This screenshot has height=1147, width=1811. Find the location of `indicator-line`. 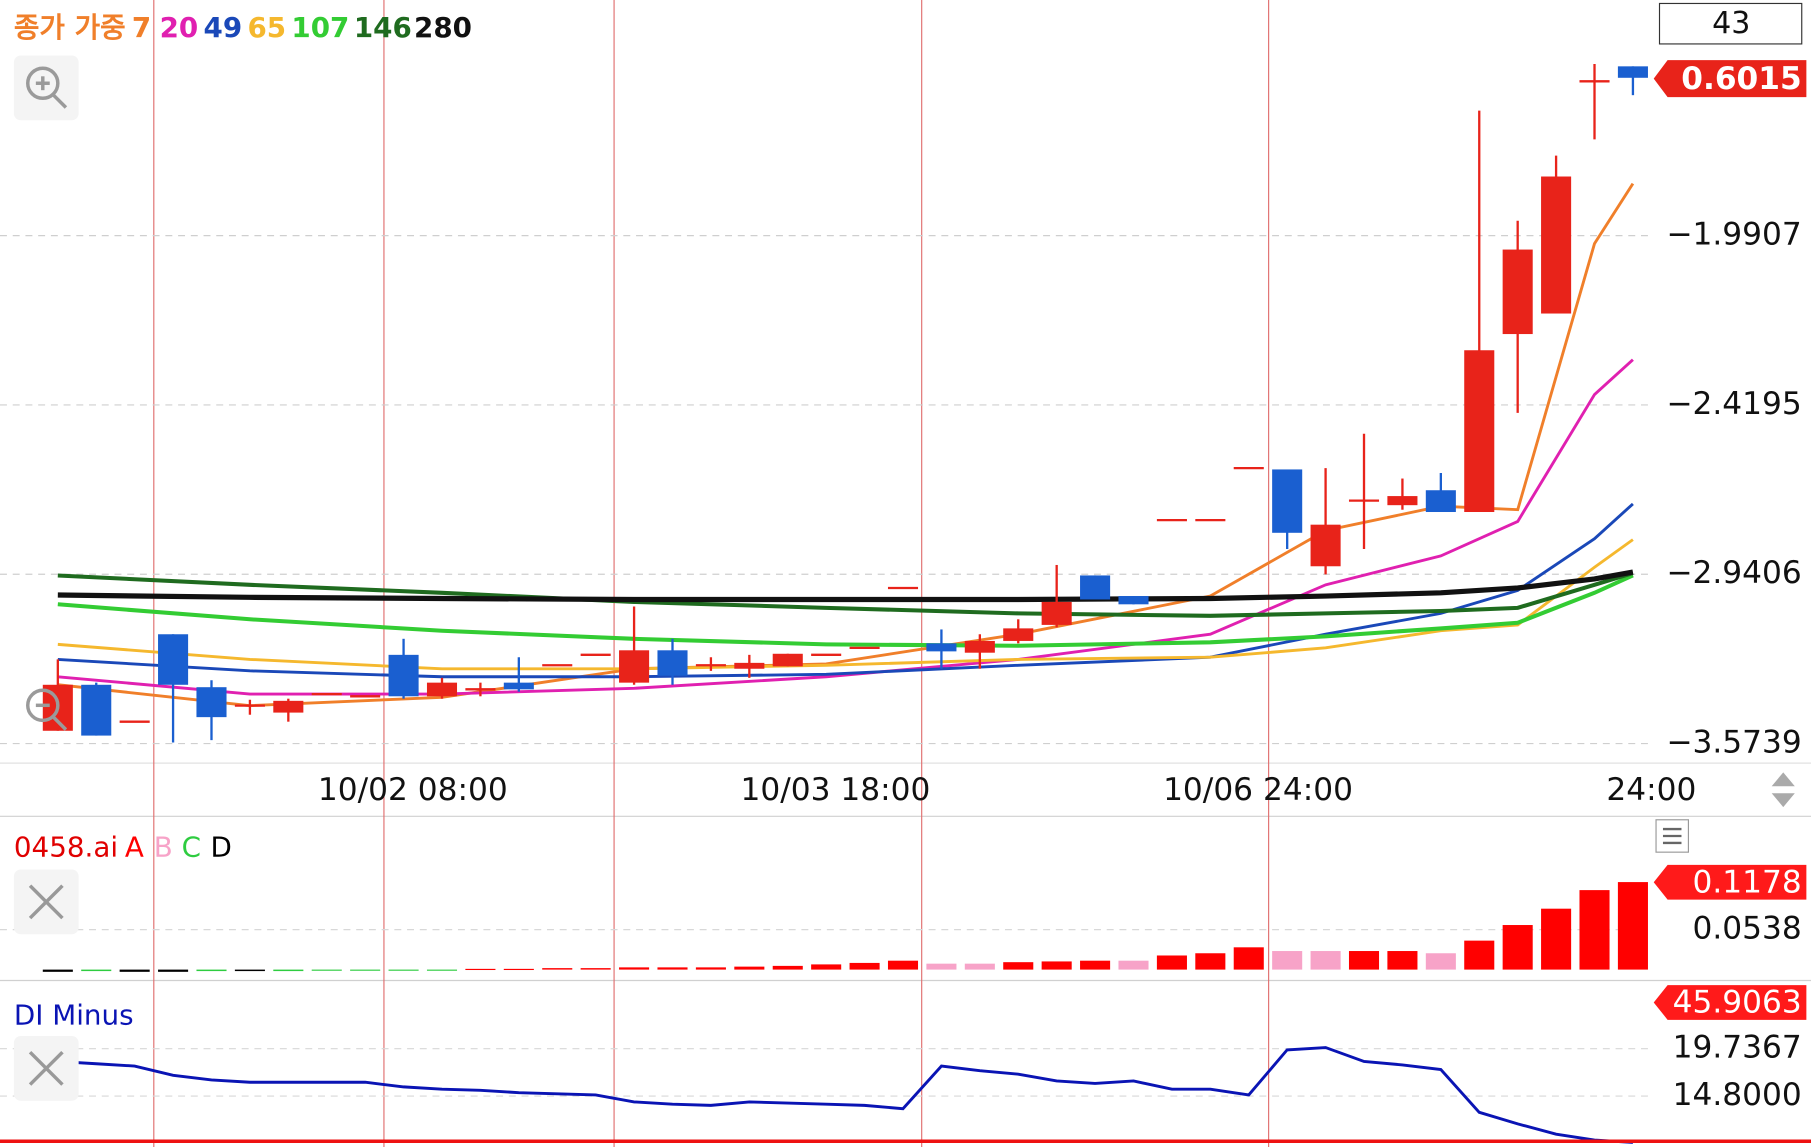

indicator-line is located at coordinates (845, 1095).